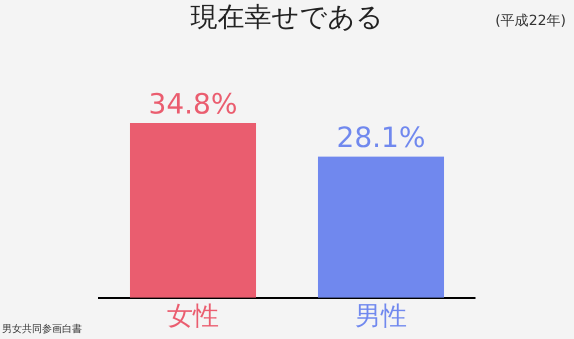  I want to click on x-tick-label: 女性, so click(193, 315).